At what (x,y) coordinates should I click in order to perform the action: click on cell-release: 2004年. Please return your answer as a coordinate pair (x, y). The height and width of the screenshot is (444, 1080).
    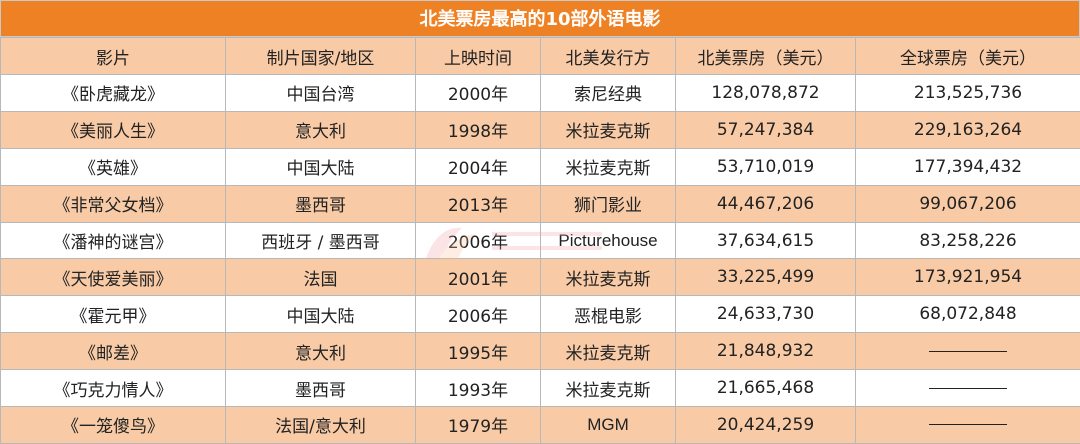
    Looking at the image, I should click on (478, 166).